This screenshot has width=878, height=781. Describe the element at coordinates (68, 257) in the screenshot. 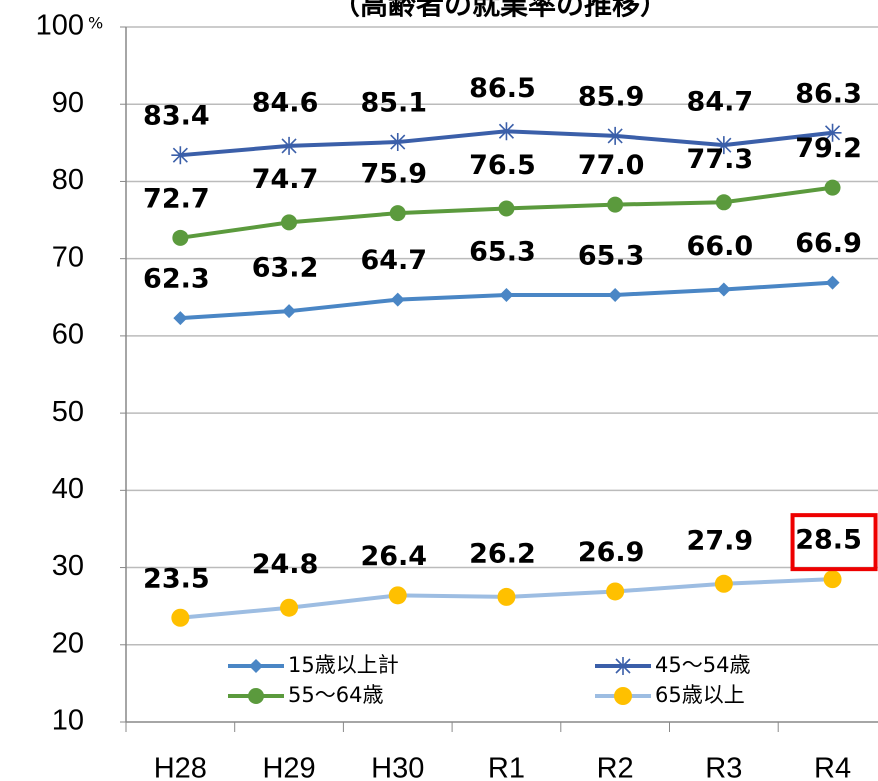

I see `y-tick-label: 70` at that location.